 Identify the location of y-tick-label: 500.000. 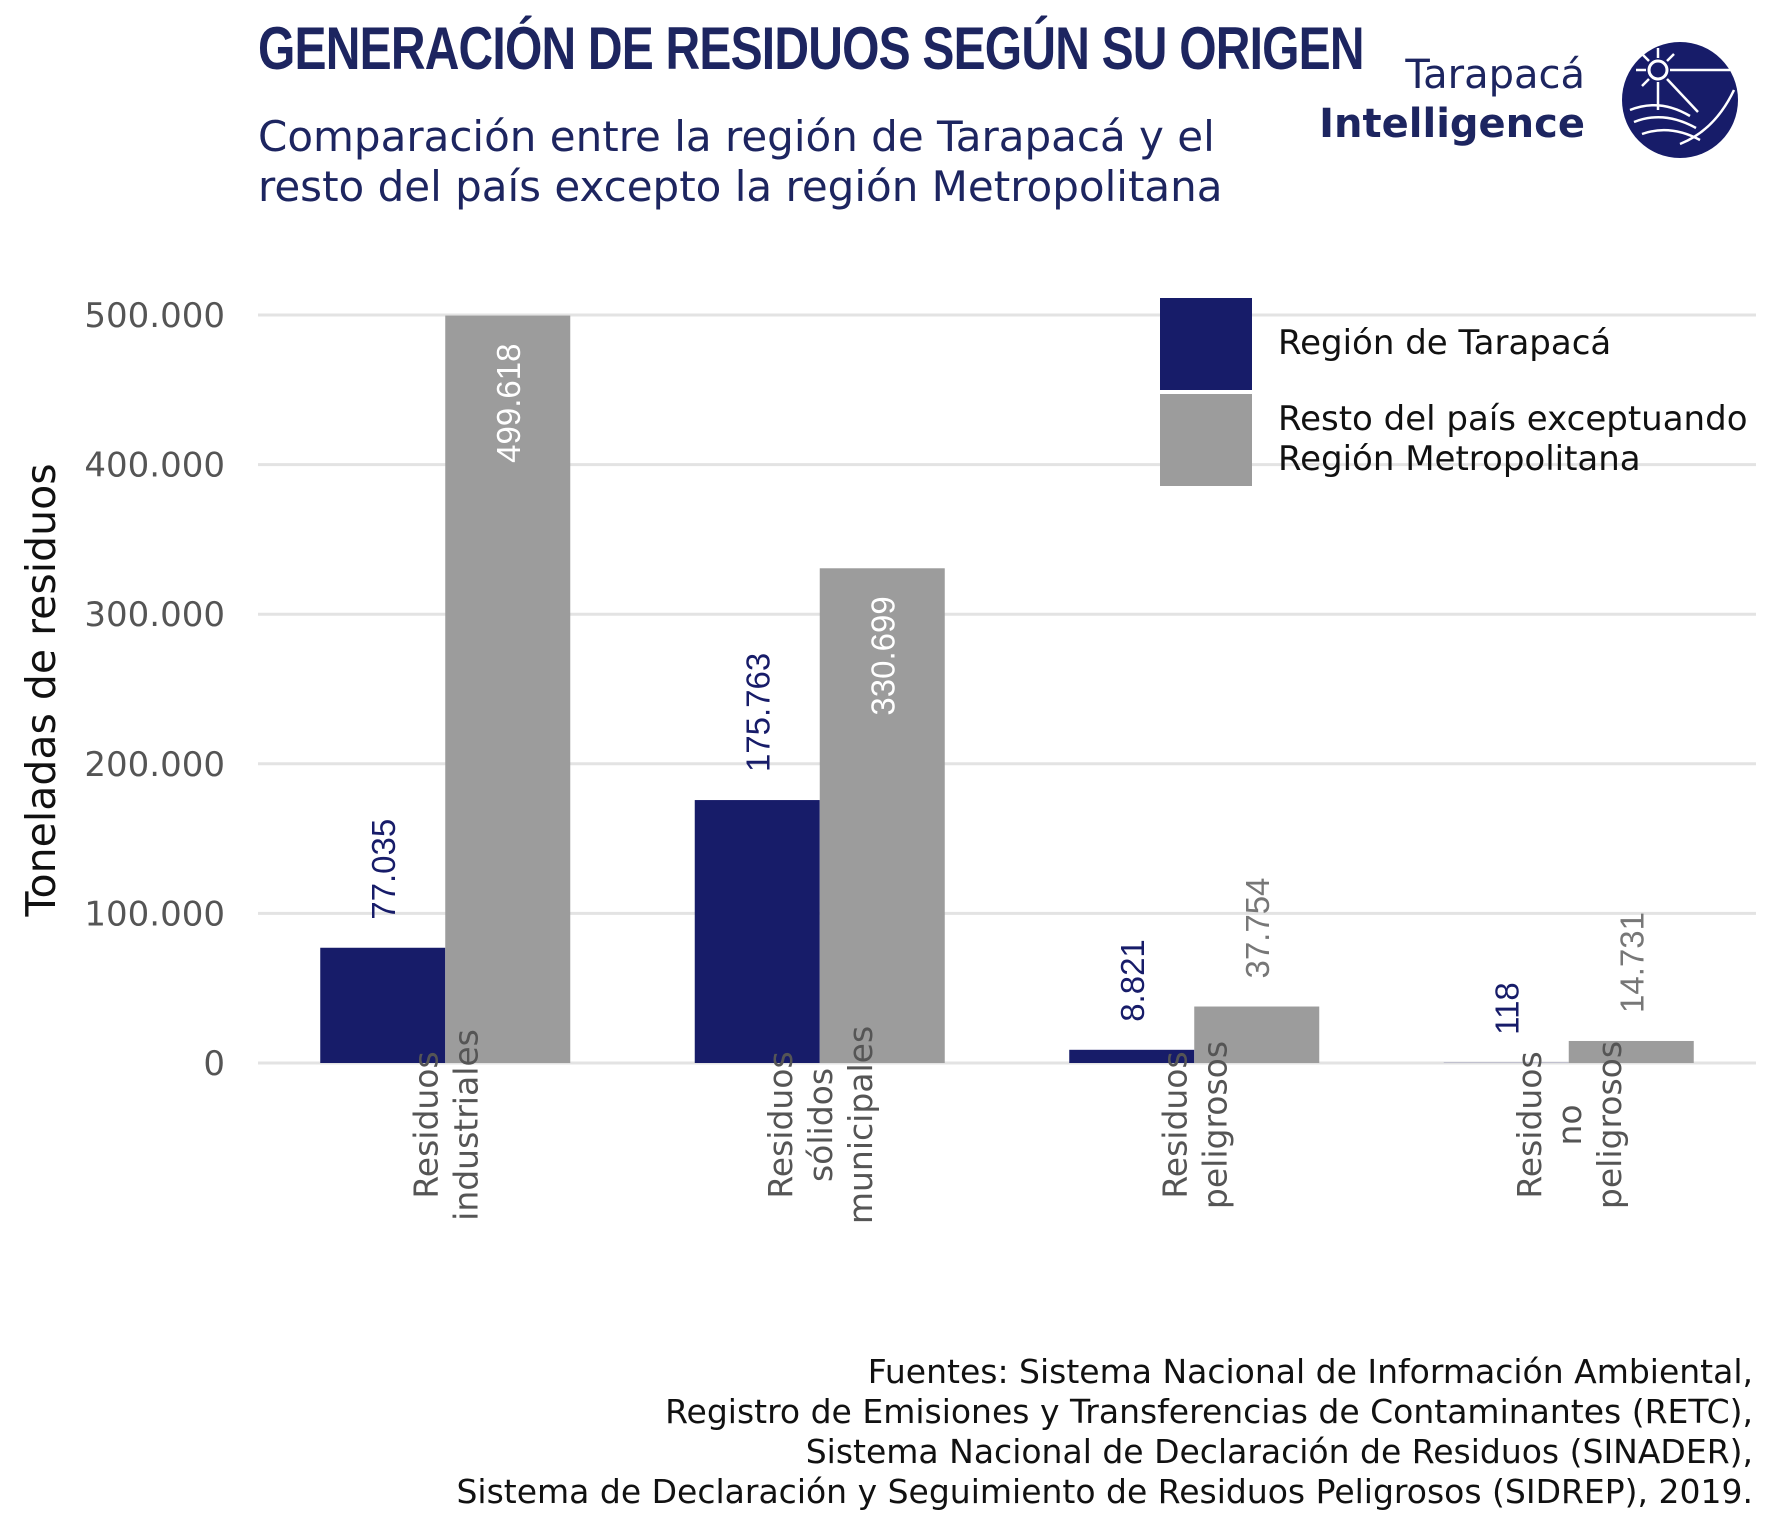
(154, 316).